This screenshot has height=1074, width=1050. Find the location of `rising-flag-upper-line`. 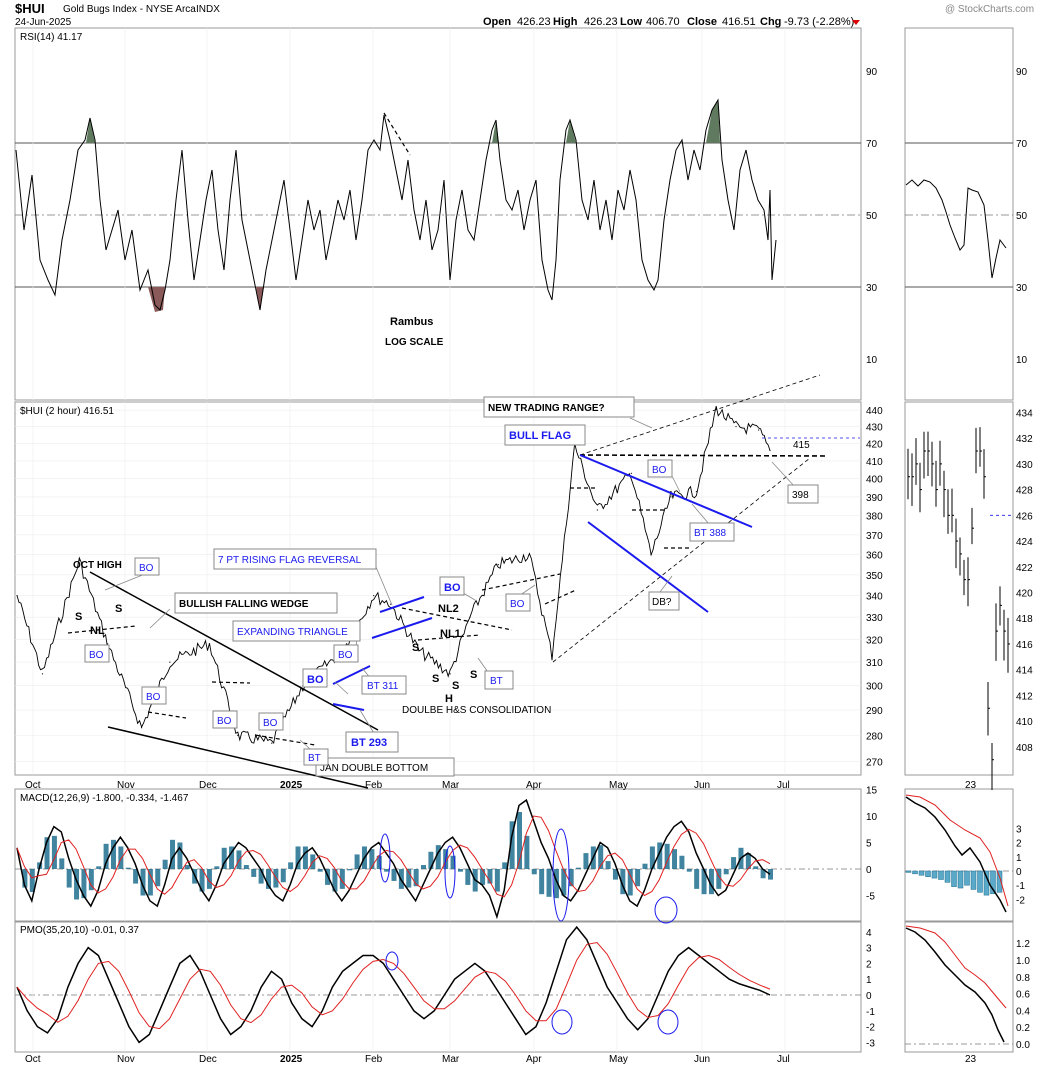

rising-flag-upper-line is located at coordinates (402, 604).